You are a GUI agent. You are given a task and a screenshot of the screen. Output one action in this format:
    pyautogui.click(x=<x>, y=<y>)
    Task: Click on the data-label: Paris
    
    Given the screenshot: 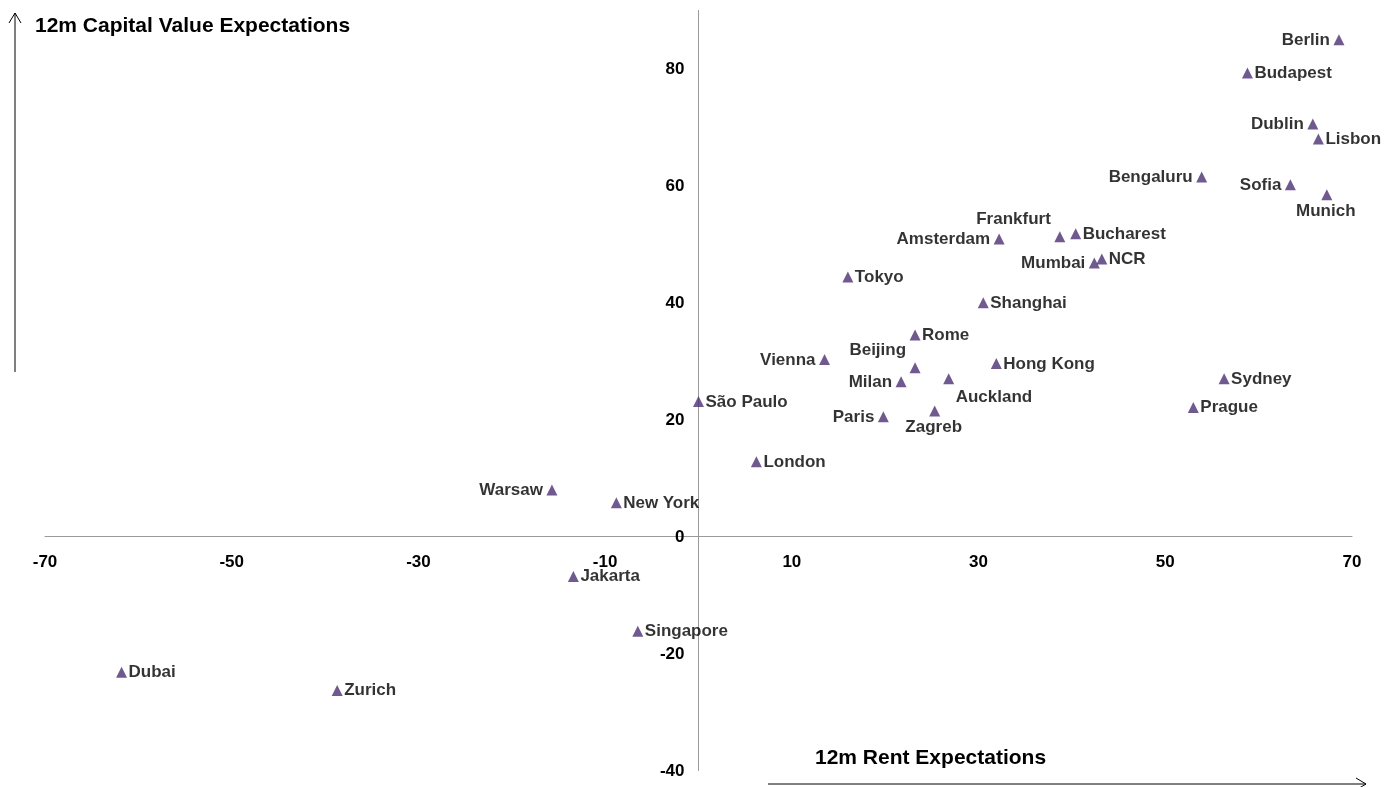 What is the action you would take?
    pyautogui.click(x=853, y=416)
    